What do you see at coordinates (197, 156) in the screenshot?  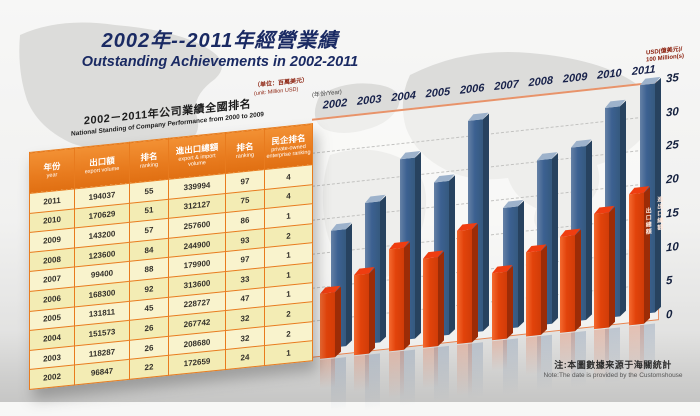 I see `column-header: 進出口總額 export & import volume` at bounding box center [197, 156].